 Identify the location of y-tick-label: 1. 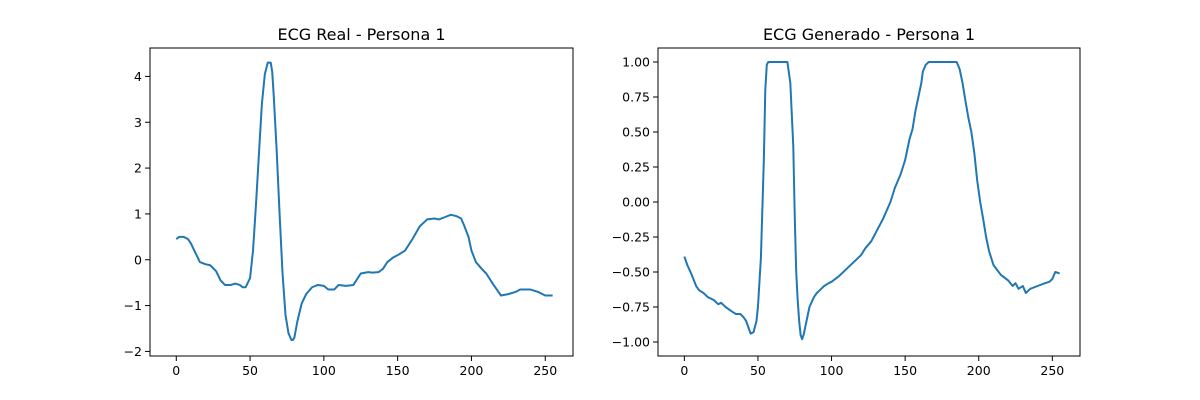
(138, 213).